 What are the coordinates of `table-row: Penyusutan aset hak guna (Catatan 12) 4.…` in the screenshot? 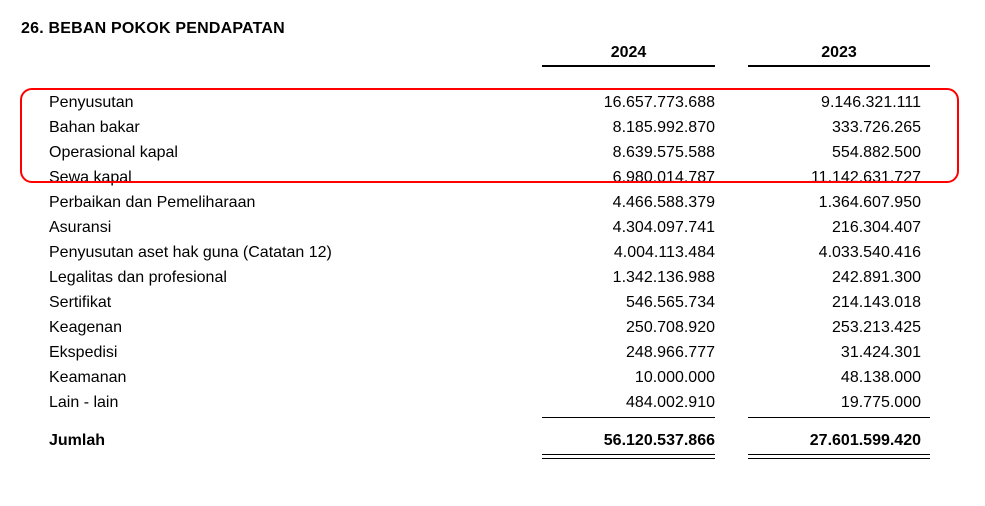 It's located at (492, 255).